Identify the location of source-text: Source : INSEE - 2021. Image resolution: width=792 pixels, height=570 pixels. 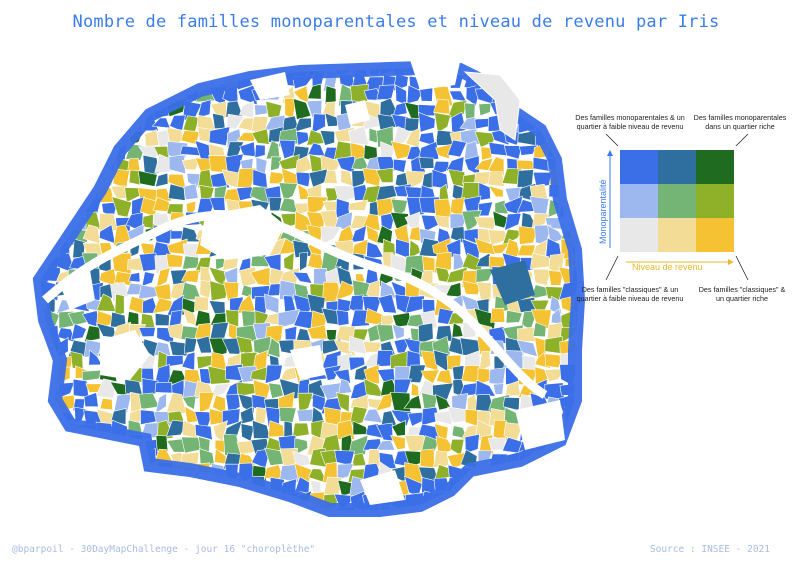
(709, 549).